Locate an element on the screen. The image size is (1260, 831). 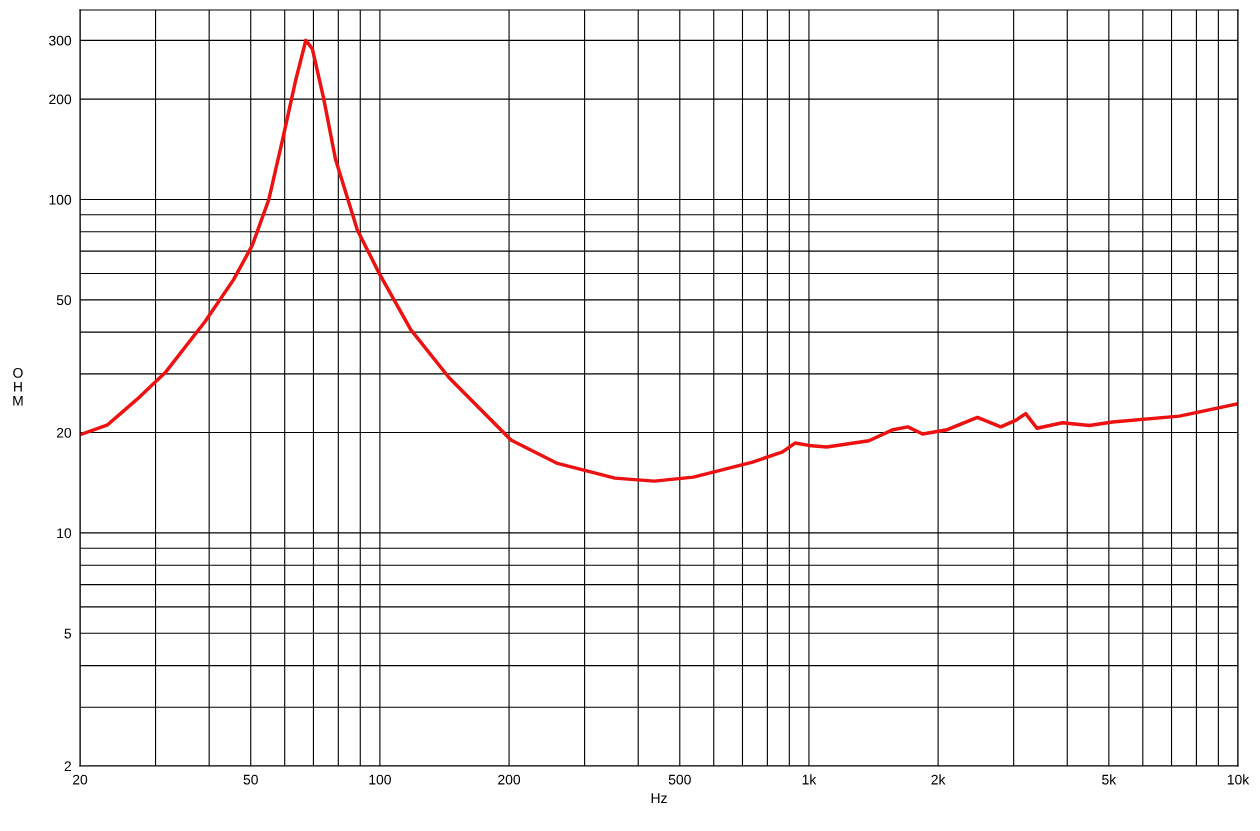
x-tick-label: 500 is located at coordinates (679, 779).